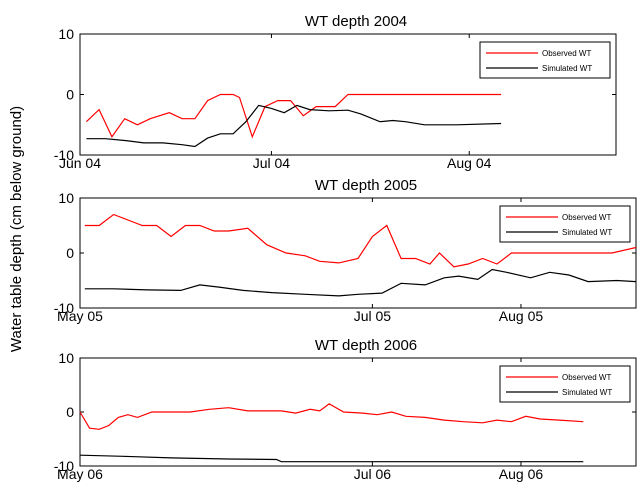 The width and height of the screenshot is (640, 494). I want to click on x-tick-label: Jul 06, so click(373, 474).